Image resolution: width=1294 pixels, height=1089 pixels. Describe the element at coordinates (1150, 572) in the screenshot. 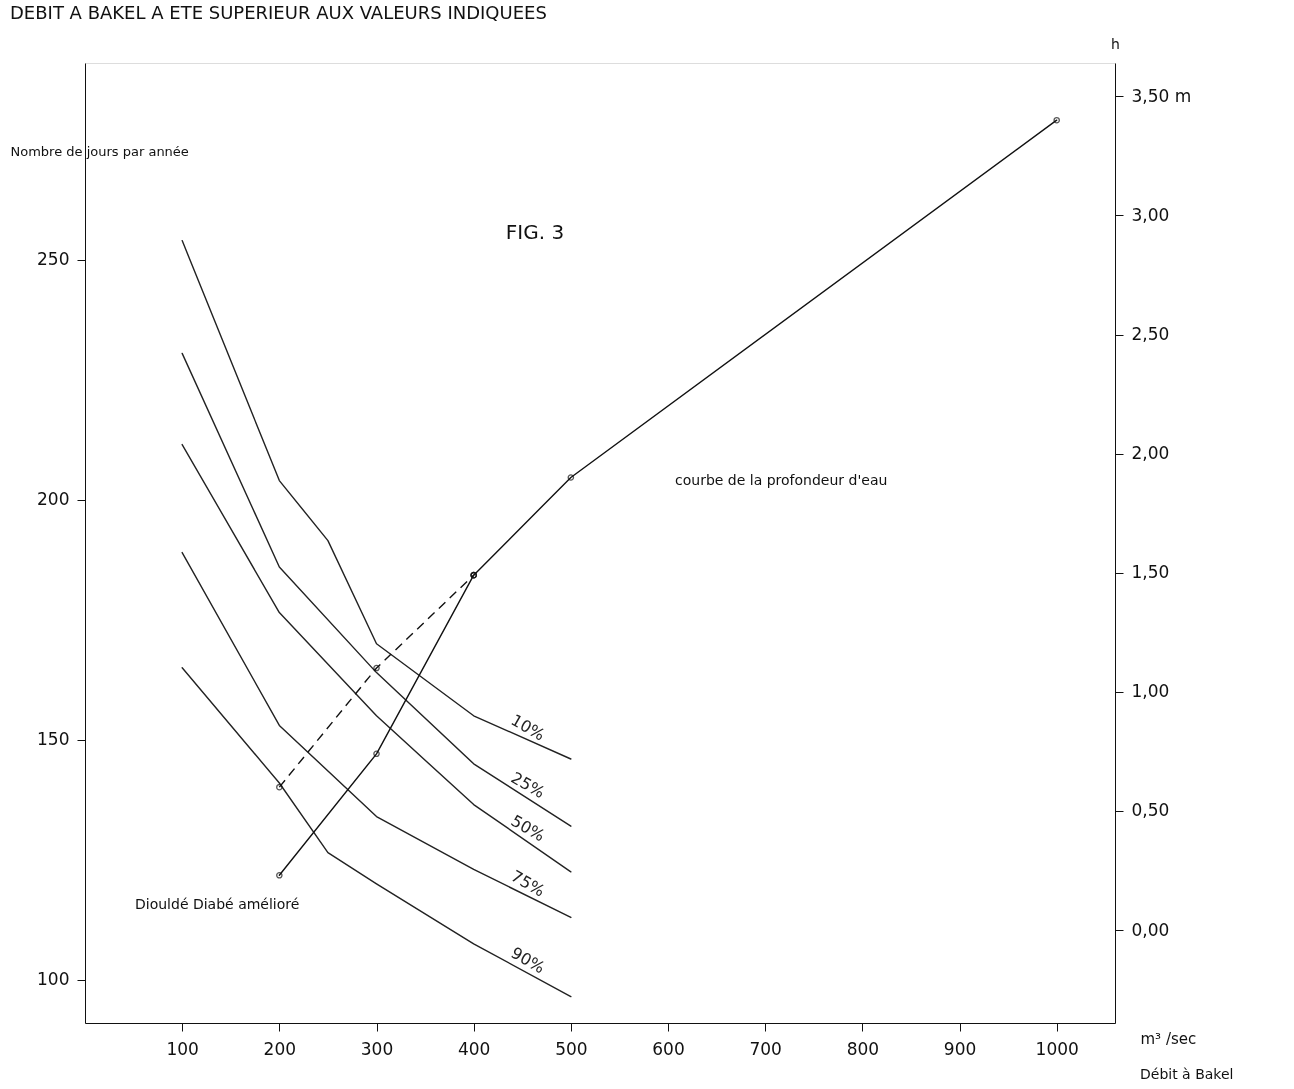

I see `y2-tick-label: 1,50` at that location.